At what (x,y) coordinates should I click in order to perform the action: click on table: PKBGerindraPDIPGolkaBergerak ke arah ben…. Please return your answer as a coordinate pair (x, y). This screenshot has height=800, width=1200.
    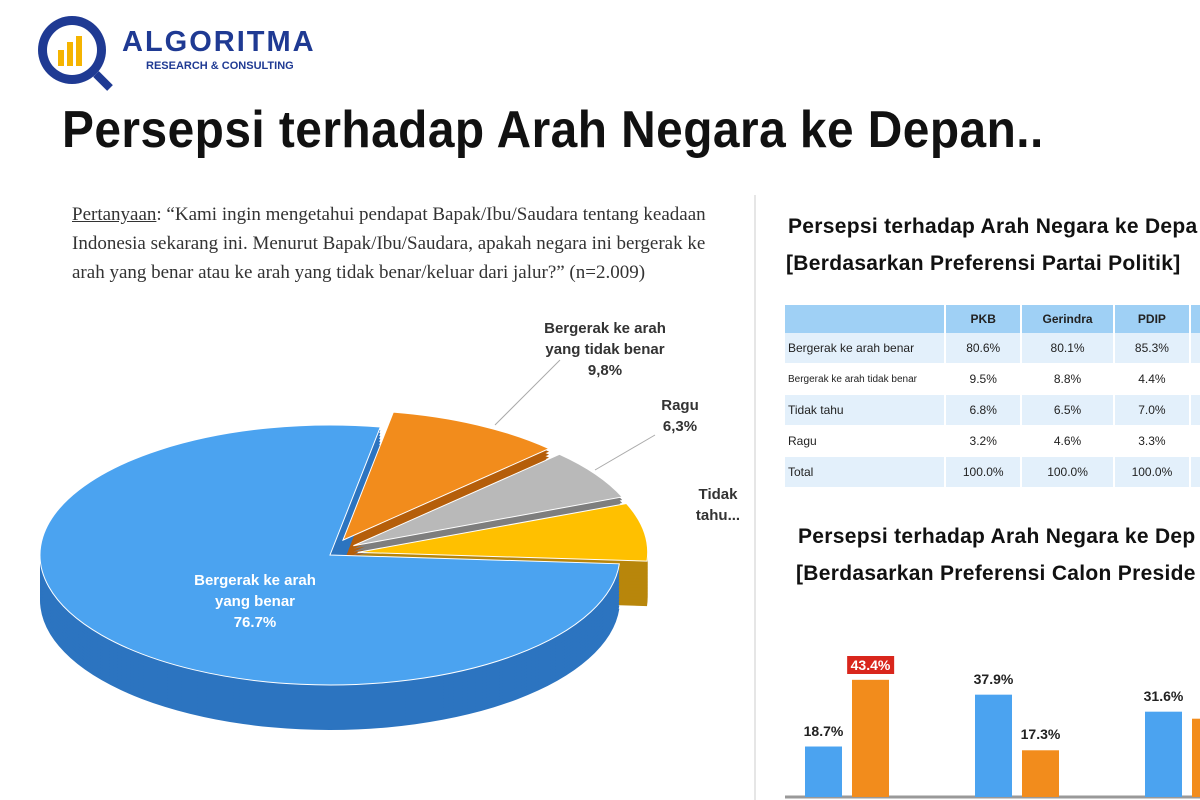
    Looking at the image, I should click on (992, 396).